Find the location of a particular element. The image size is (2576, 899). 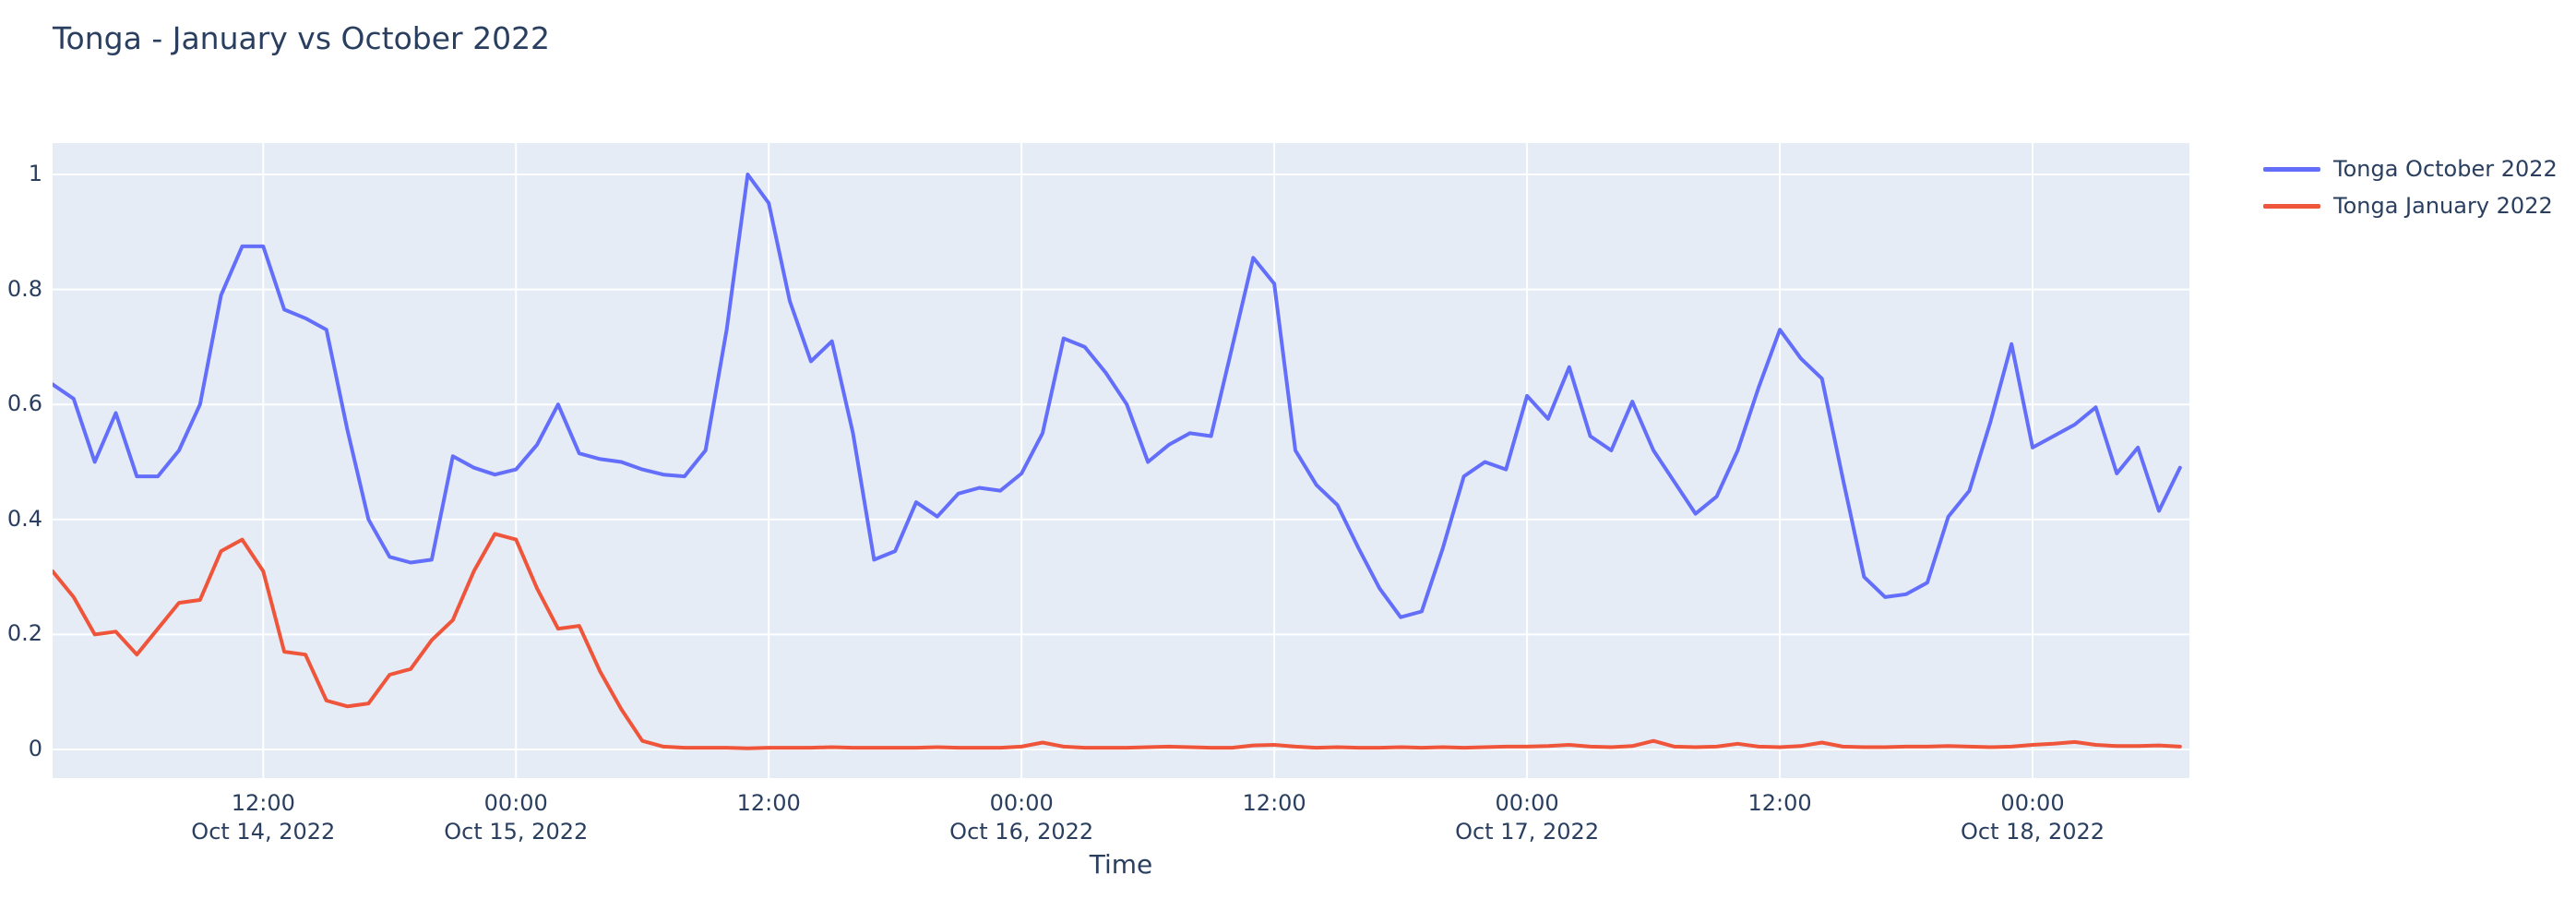

legend: Tonga October 2022 Tonga January 2022 is located at coordinates (2410, 187).